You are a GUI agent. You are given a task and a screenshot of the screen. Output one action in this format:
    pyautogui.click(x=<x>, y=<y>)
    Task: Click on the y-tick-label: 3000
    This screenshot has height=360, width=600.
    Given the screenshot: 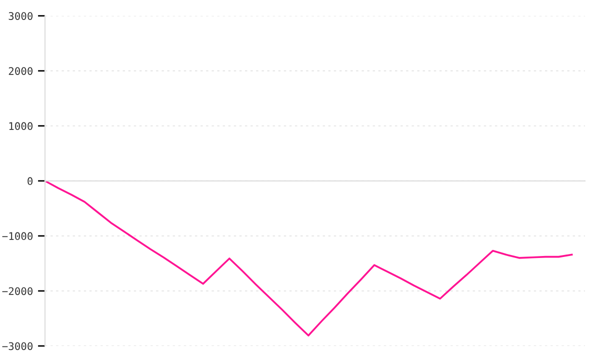 What is the action you would take?
    pyautogui.click(x=20, y=16)
    